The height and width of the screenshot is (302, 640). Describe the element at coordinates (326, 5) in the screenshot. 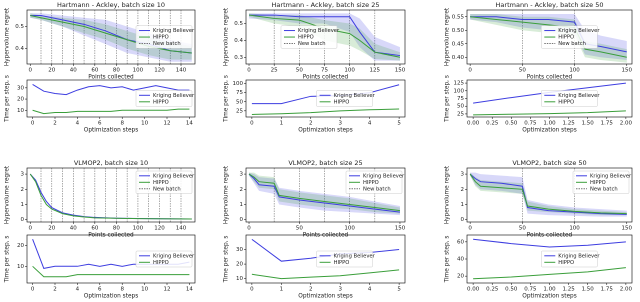

I see `subplot-title: Hartmann - Ackley, batch size 25` at that location.